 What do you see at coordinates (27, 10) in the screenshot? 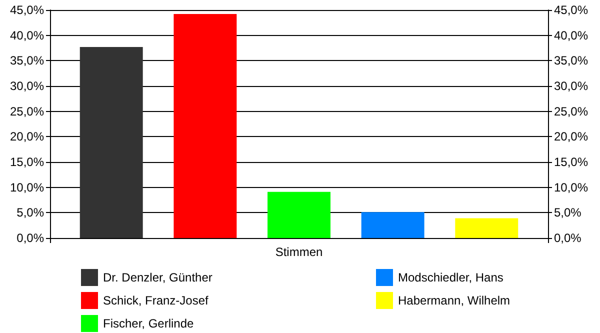
I see `y-tick-label: 45,0%` at bounding box center [27, 10].